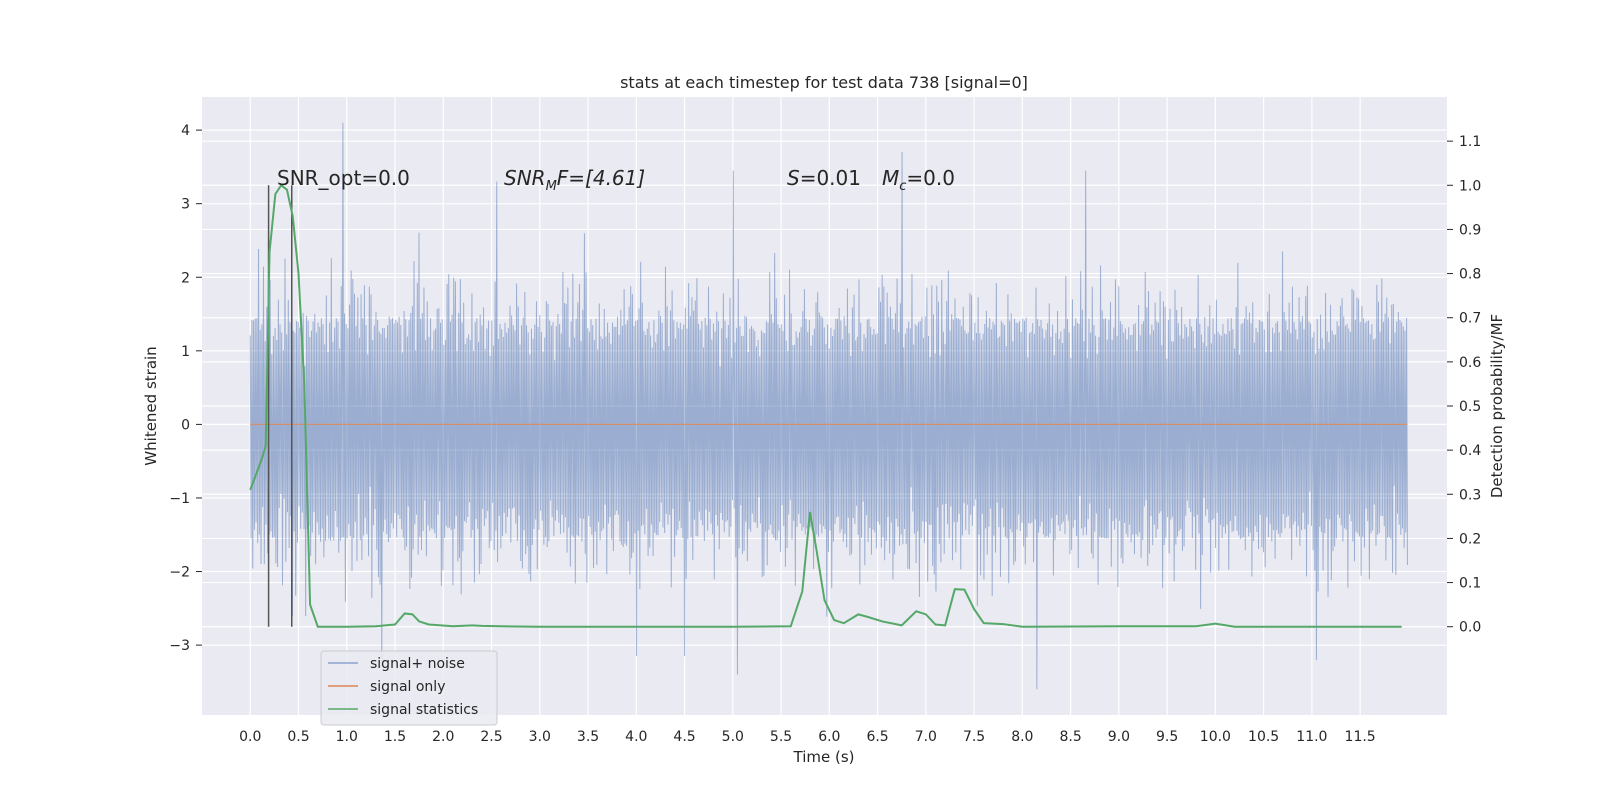 The image size is (1600, 800). Describe the element at coordinates (829, 737) in the screenshot. I see `x-tick-label: 6.0` at that location.